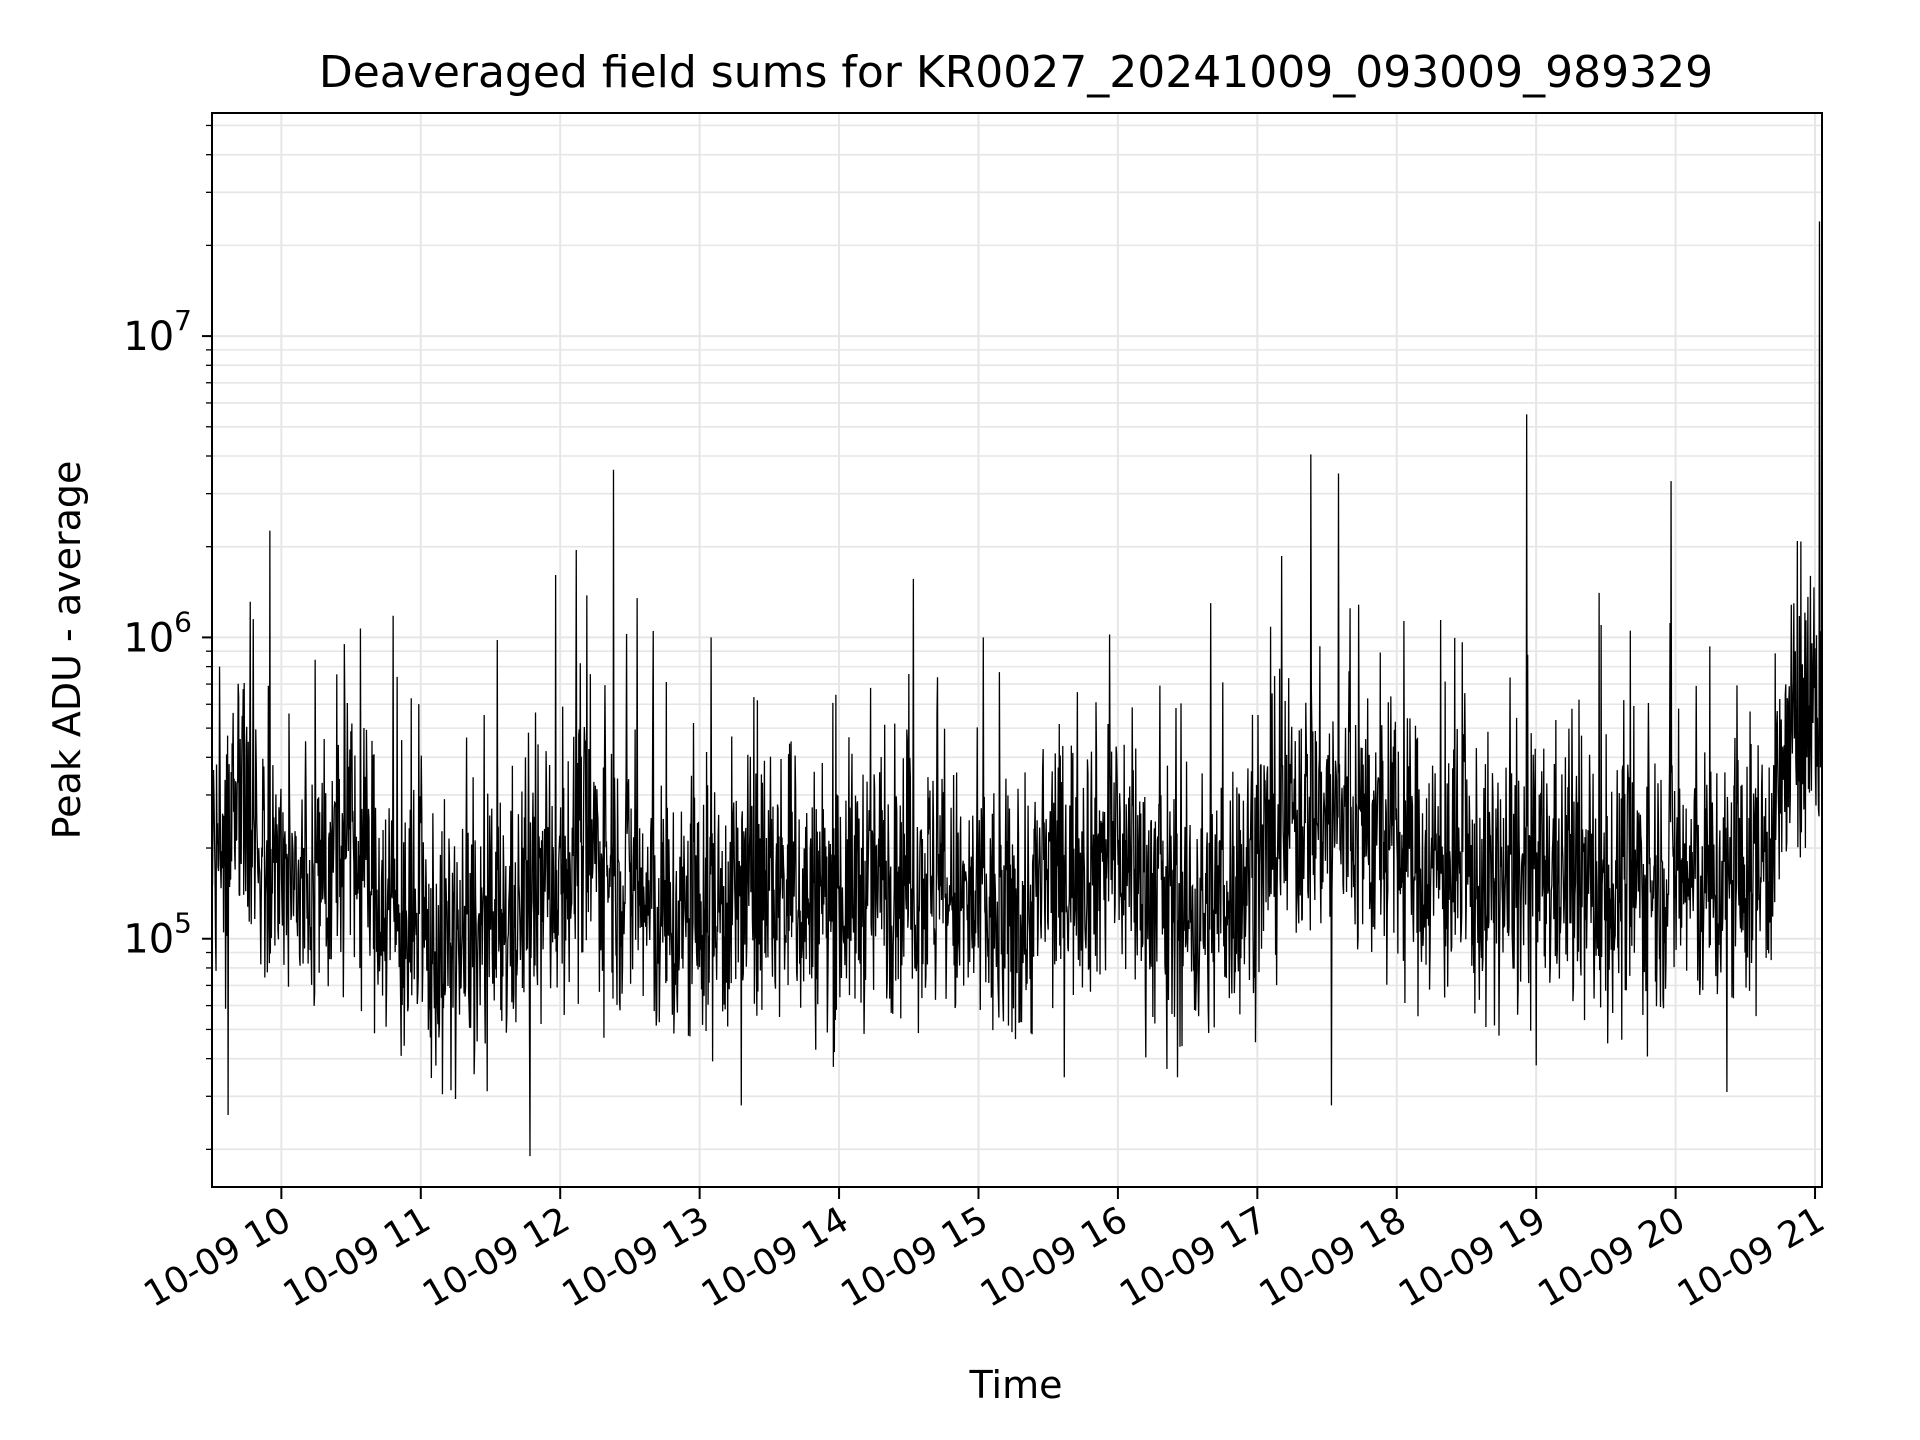  What do you see at coordinates (496, 1257) in the screenshot?
I see `x-tick-label: 10-09 12` at bounding box center [496, 1257].